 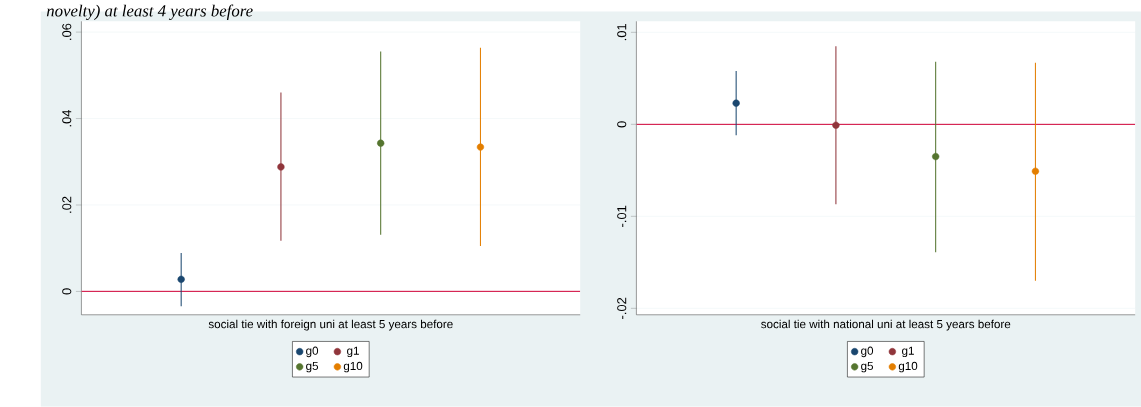 I want to click on y-tick-label: -.01, so click(x=622, y=216).